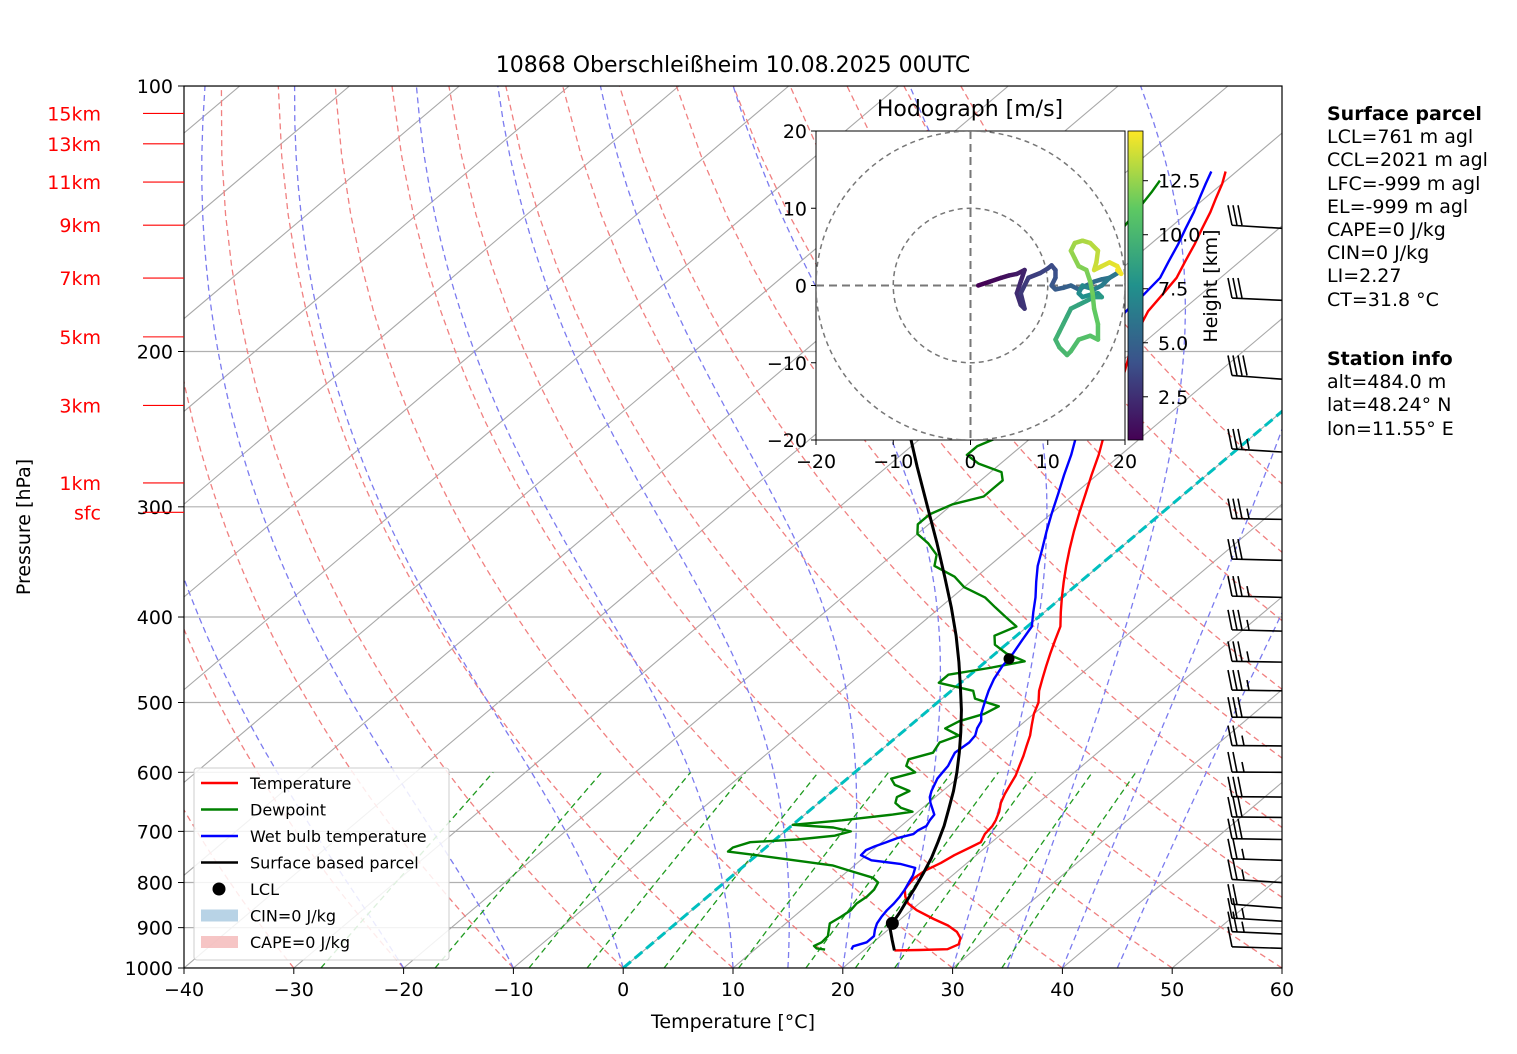 This screenshot has width=1517, height=1054. What do you see at coordinates (154, 528) in the screenshot?
I see `y-axis: 100 200 300 400 500 600 700 800 900 1000` at bounding box center [154, 528].